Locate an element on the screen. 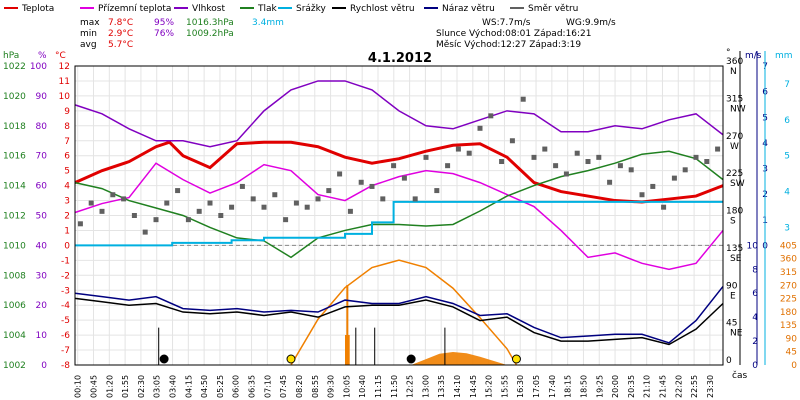 This screenshot has height=400, width=800. time-tick-label: 14:45 is located at coordinates (473, 386).